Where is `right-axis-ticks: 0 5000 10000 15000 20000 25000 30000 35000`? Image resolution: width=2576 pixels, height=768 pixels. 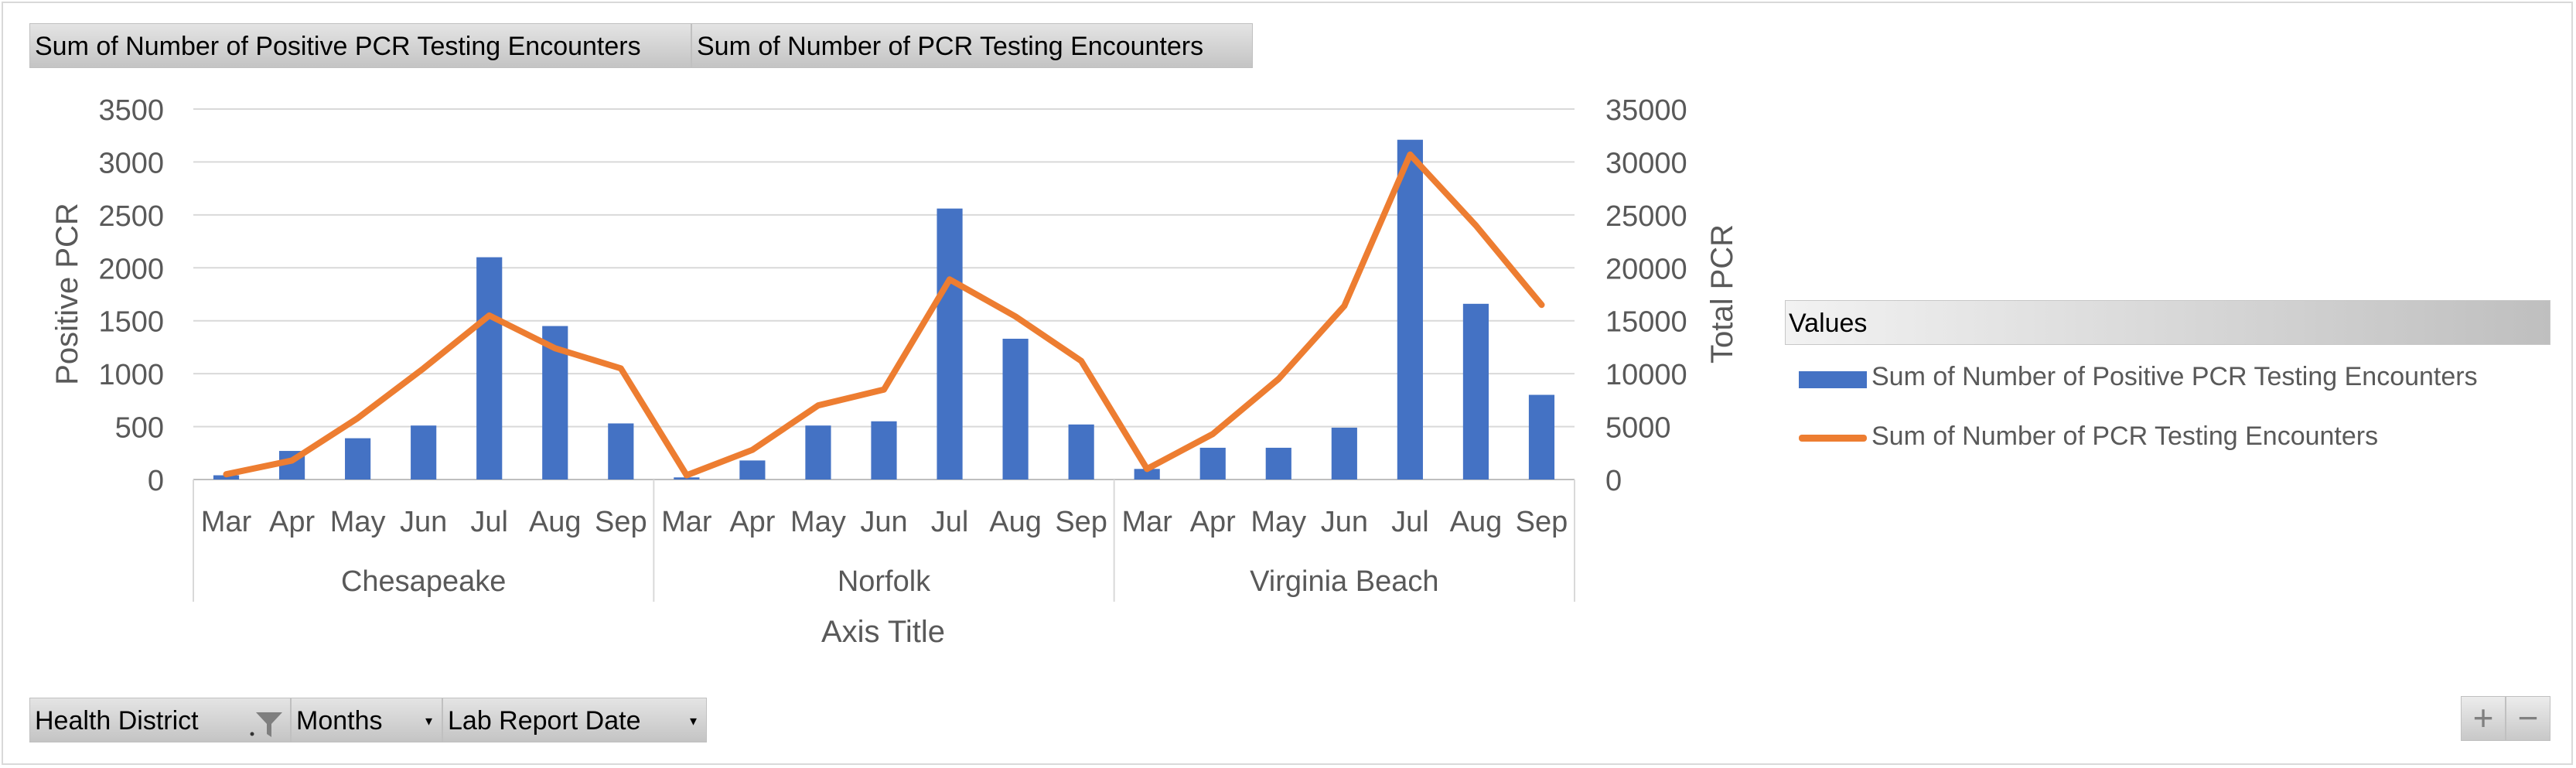
right-axis-ticks: 0 5000 10000 15000 20000 25000 30000 35000 is located at coordinates (1646, 295).